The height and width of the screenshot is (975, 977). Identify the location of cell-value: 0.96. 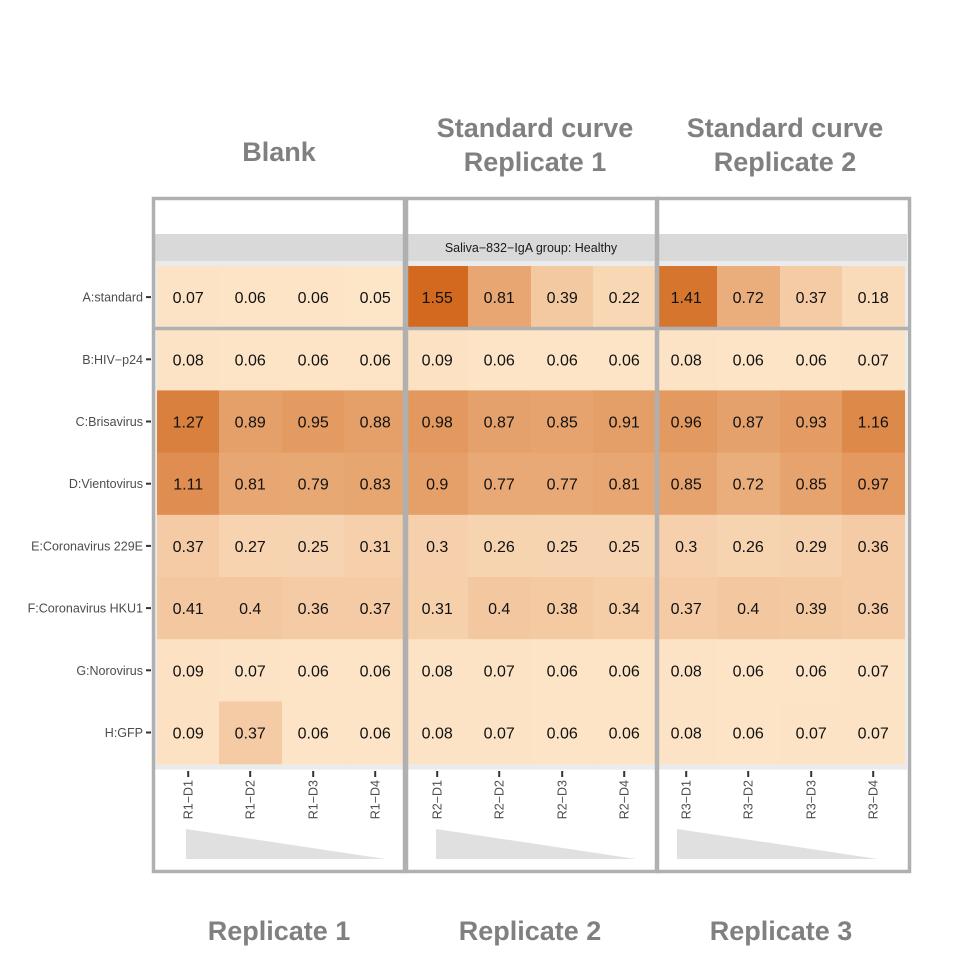
(686, 423).